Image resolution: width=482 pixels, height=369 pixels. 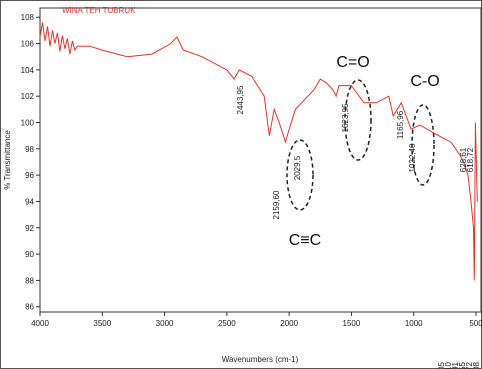 What do you see at coordinates (240, 99) in the screenshot?
I see `peak-label: 2443,95` at bounding box center [240, 99].